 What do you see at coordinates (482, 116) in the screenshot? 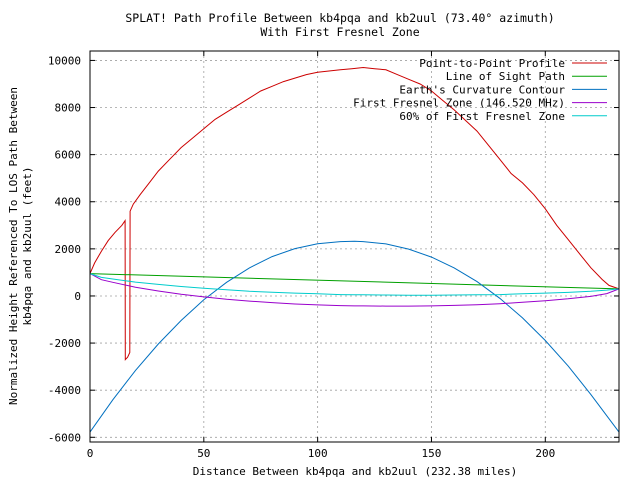
I see `legend-label: 60% of First Fresnel Zone` at bounding box center [482, 116].